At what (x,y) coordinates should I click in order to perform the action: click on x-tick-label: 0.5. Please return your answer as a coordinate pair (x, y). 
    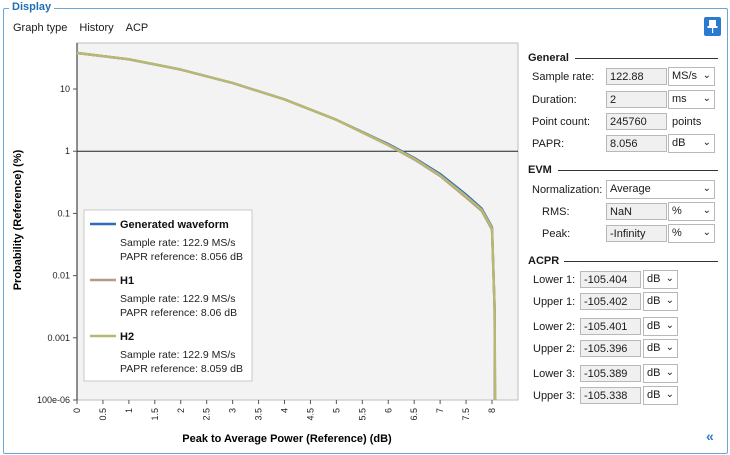
    Looking at the image, I should click on (103, 414).